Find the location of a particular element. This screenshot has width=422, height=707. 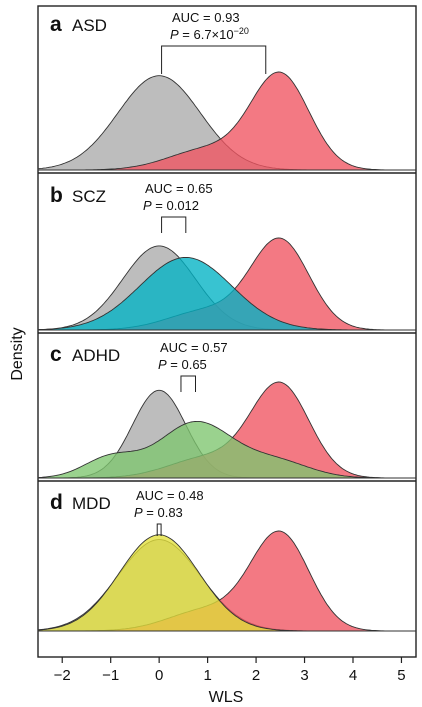

x-tick-label: 3 is located at coordinates (304, 675).